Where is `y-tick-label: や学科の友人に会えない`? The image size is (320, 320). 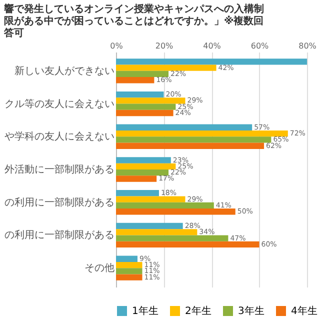
y-tick-label: や学科の友人に会えない is located at coordinates (59, 136).